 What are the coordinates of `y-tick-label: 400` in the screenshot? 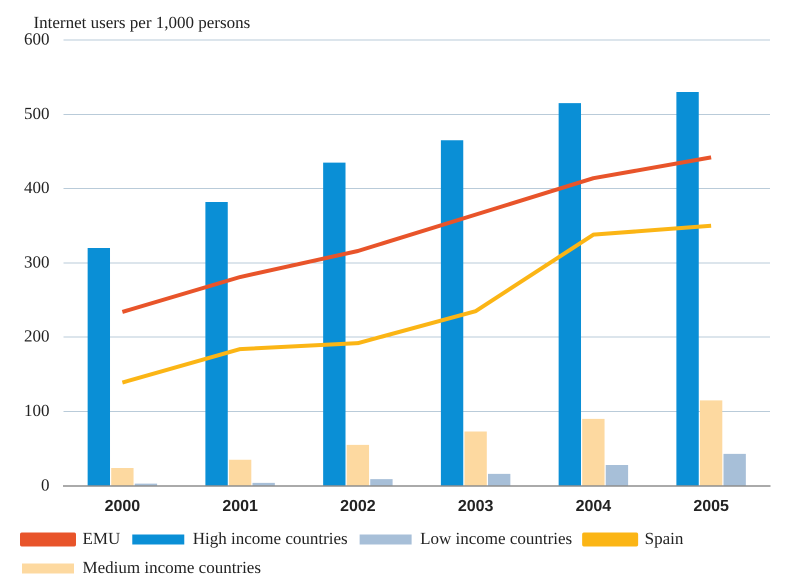 It's located at (37, 188).